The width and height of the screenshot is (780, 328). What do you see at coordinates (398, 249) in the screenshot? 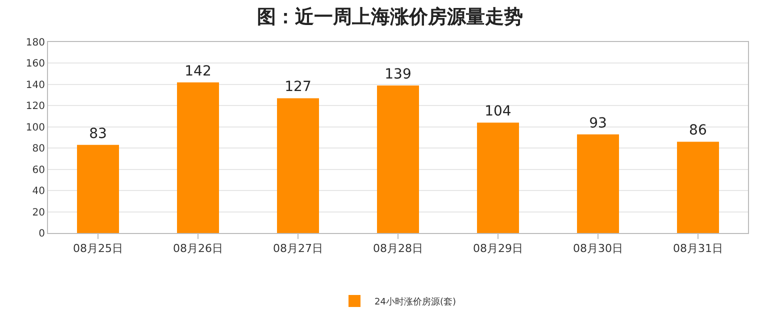
I see `x-tick-label: 08月28日` at bounding box center [398, 249].